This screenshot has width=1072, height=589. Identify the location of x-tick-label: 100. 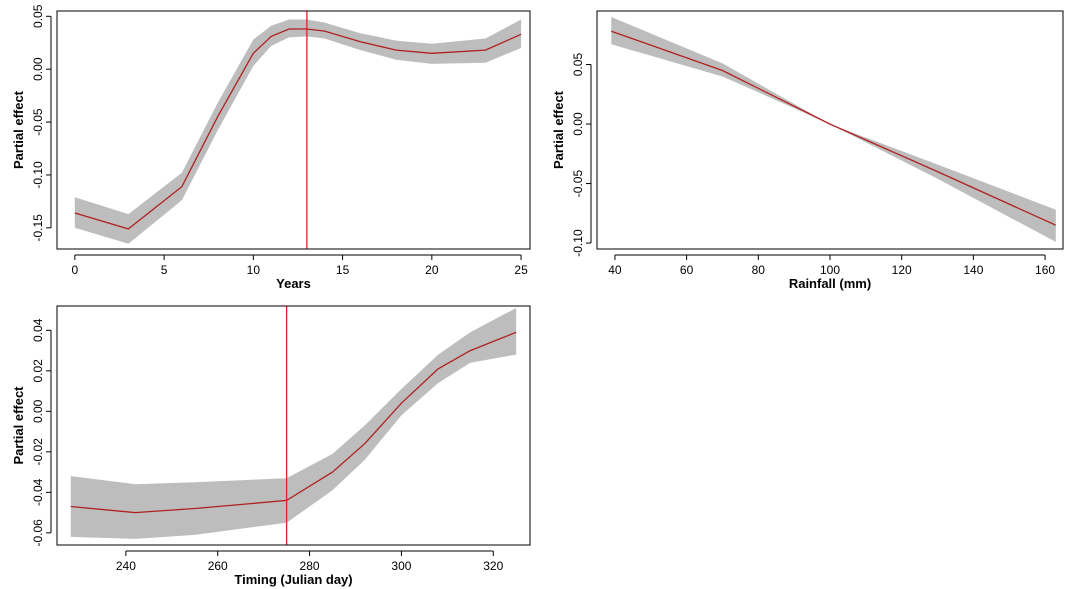
(830, 270).